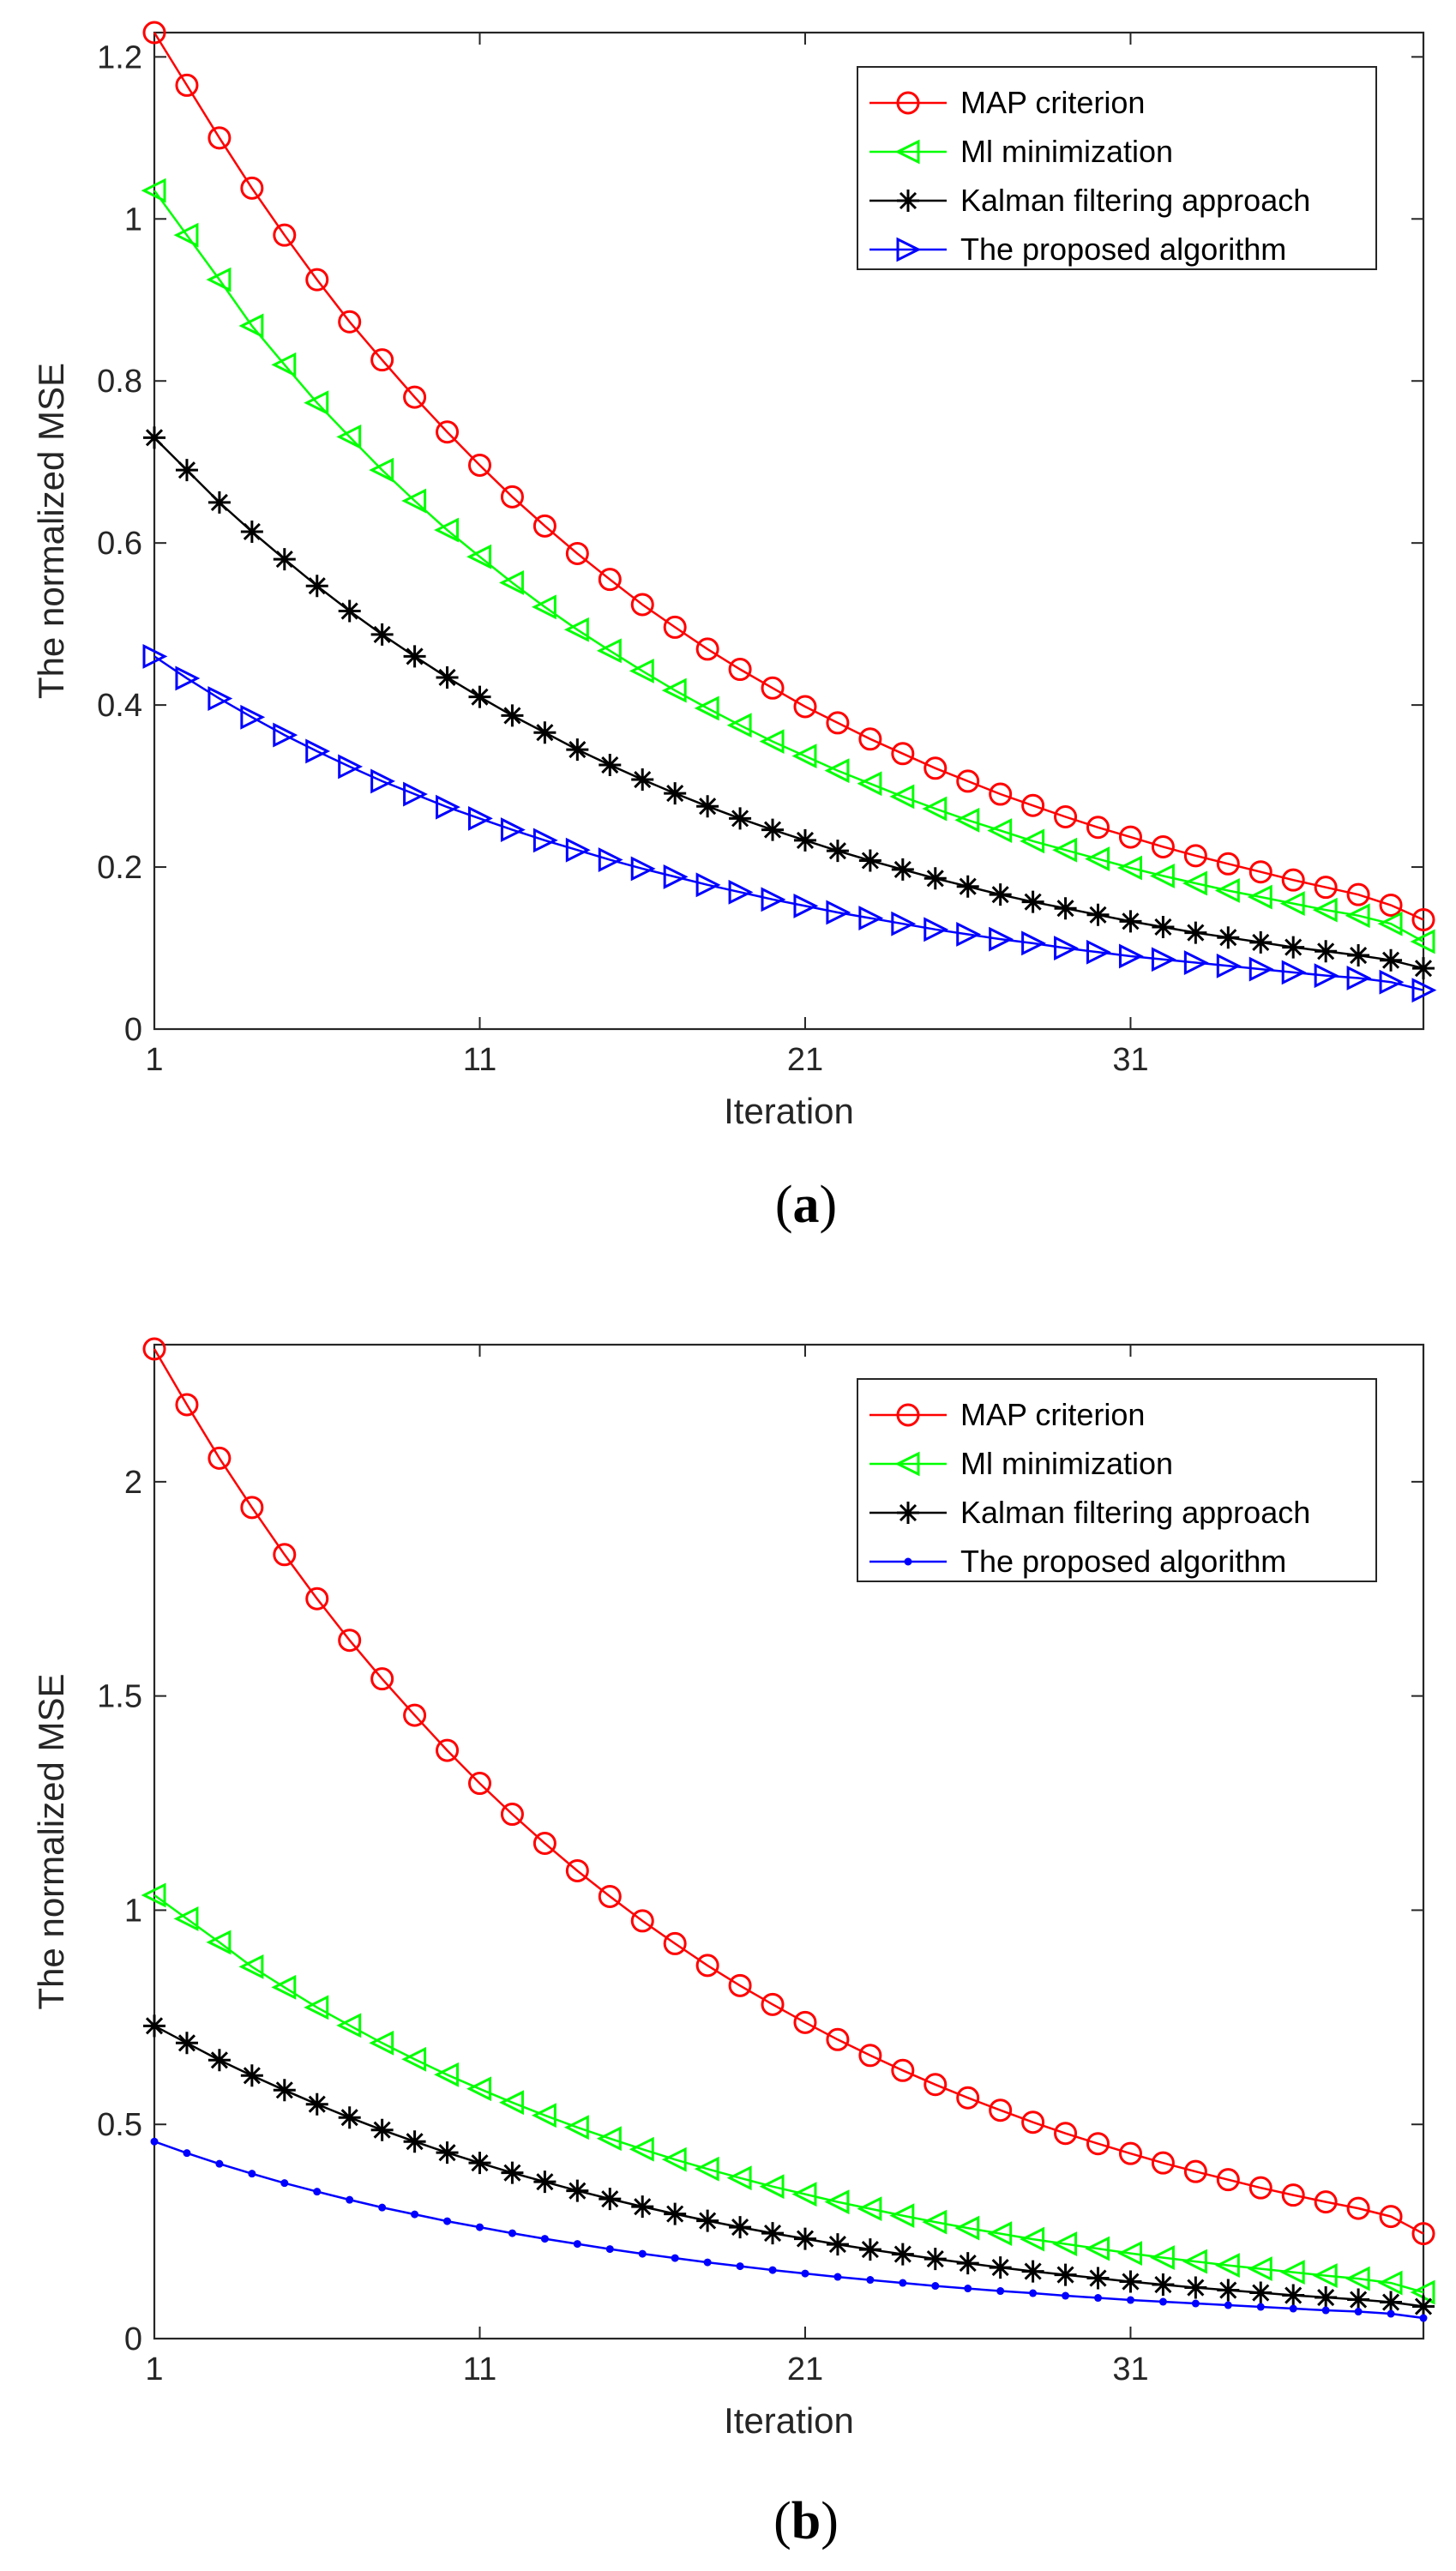 The image size is (1456, 2571). What do you see at coordinates (120, 2125) in the screenshot?
I see `chart-b-ytick-label: 0.5` at bounding box center [120, 2125].